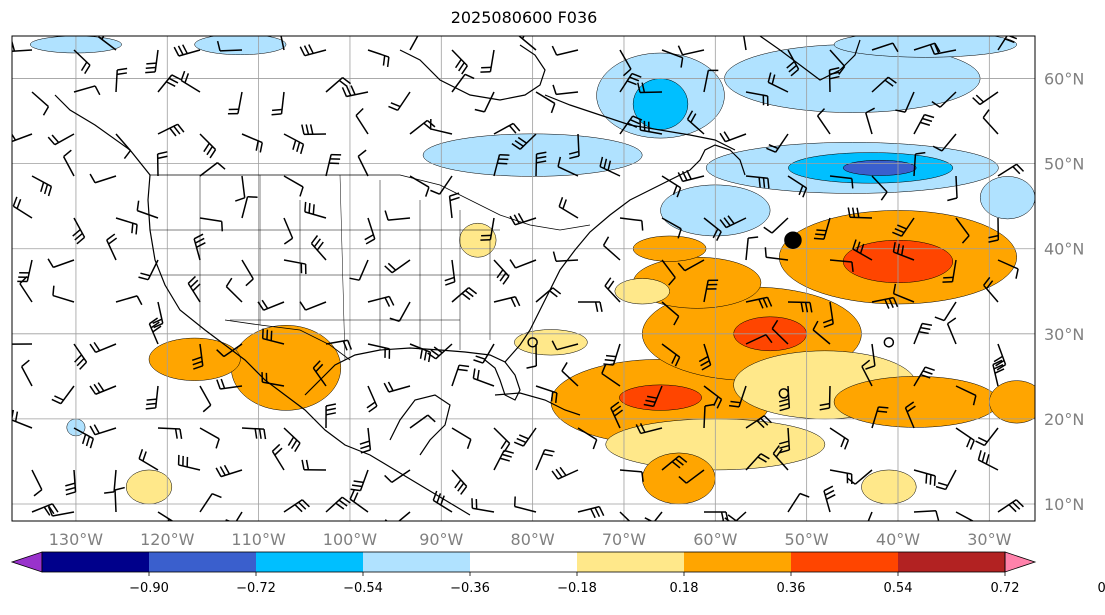 Image resolution: width=1105 pixels, height=615 pixels. What do you see at coordinates (441, 539) in the screenshot?
I see `longitude-tick-label: 90°W` at bounding box center [441, 539].